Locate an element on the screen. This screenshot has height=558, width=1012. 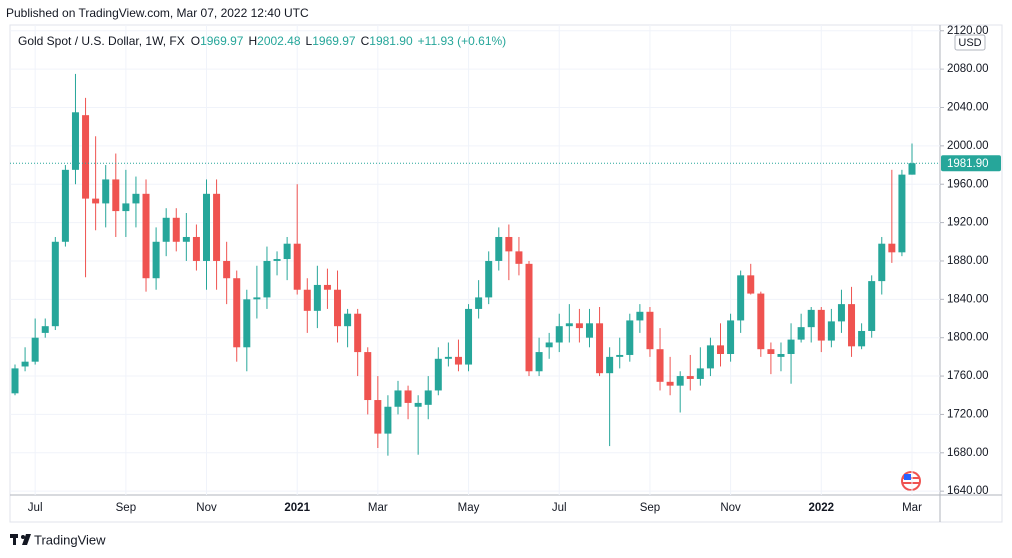
y-tick-label: 2040.00 is located at coordinates (968, 108).